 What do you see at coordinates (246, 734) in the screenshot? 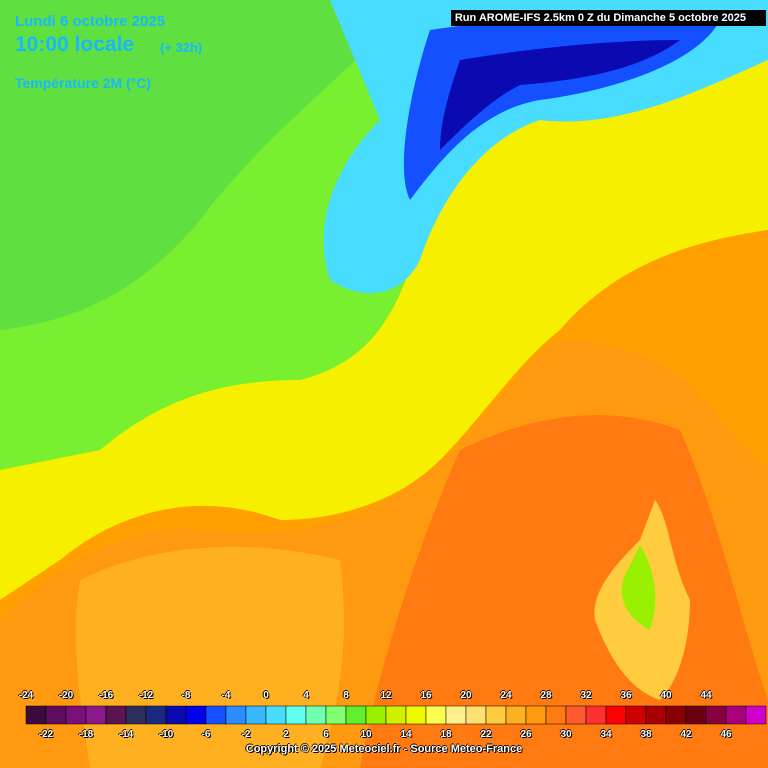
I see `colorbar-label: -2` at bounding box center [246, 734].